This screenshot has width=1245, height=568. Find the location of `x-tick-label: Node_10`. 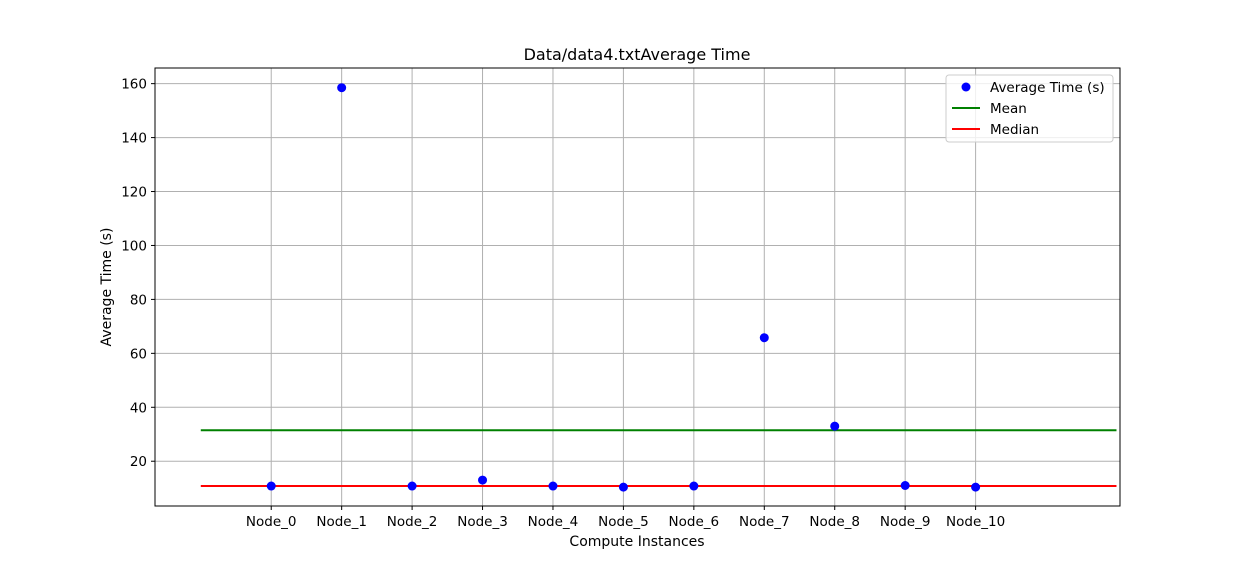

x-tick-label: Node_10 is located at coordinates (975, 522).